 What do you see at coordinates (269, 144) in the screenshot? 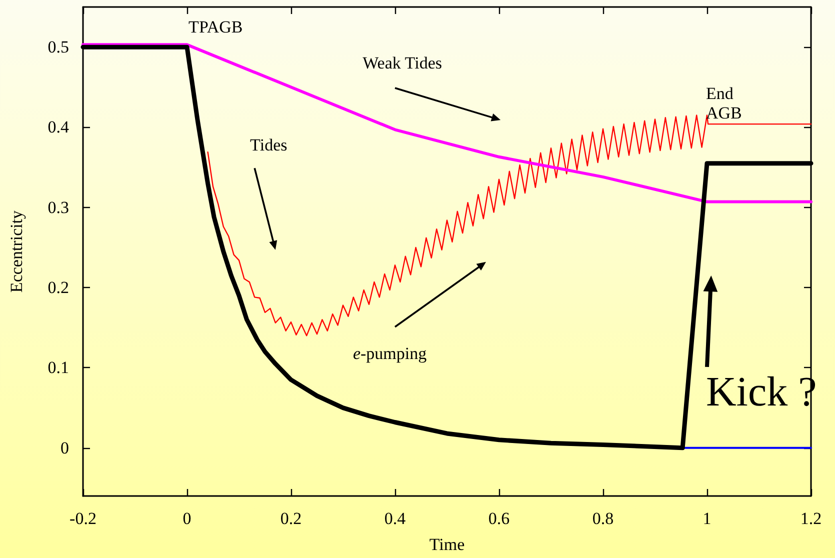
I see `annotation: Tides` at bounding box center [269, 144].